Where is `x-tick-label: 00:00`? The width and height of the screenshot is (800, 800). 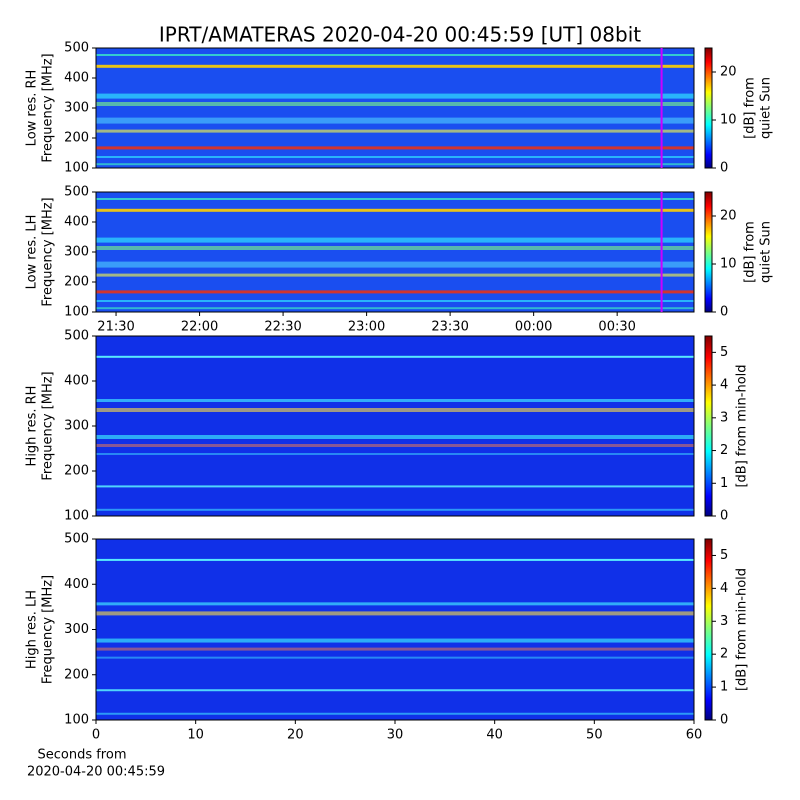
x-tick-label: 00:00 is located at coordinates (533, 327).